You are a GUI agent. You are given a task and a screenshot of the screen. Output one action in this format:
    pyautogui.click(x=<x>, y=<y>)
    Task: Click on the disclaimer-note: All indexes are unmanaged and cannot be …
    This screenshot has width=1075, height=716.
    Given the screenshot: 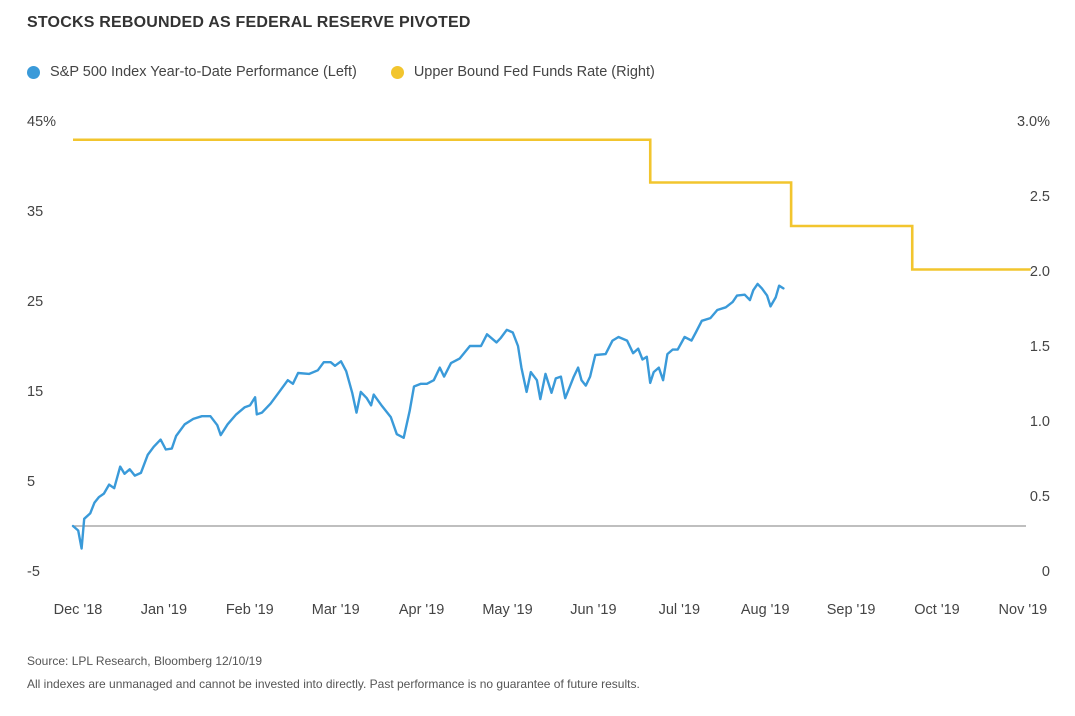 What is the action you would take?
    pyautogui.click(x=333, y=684)
    